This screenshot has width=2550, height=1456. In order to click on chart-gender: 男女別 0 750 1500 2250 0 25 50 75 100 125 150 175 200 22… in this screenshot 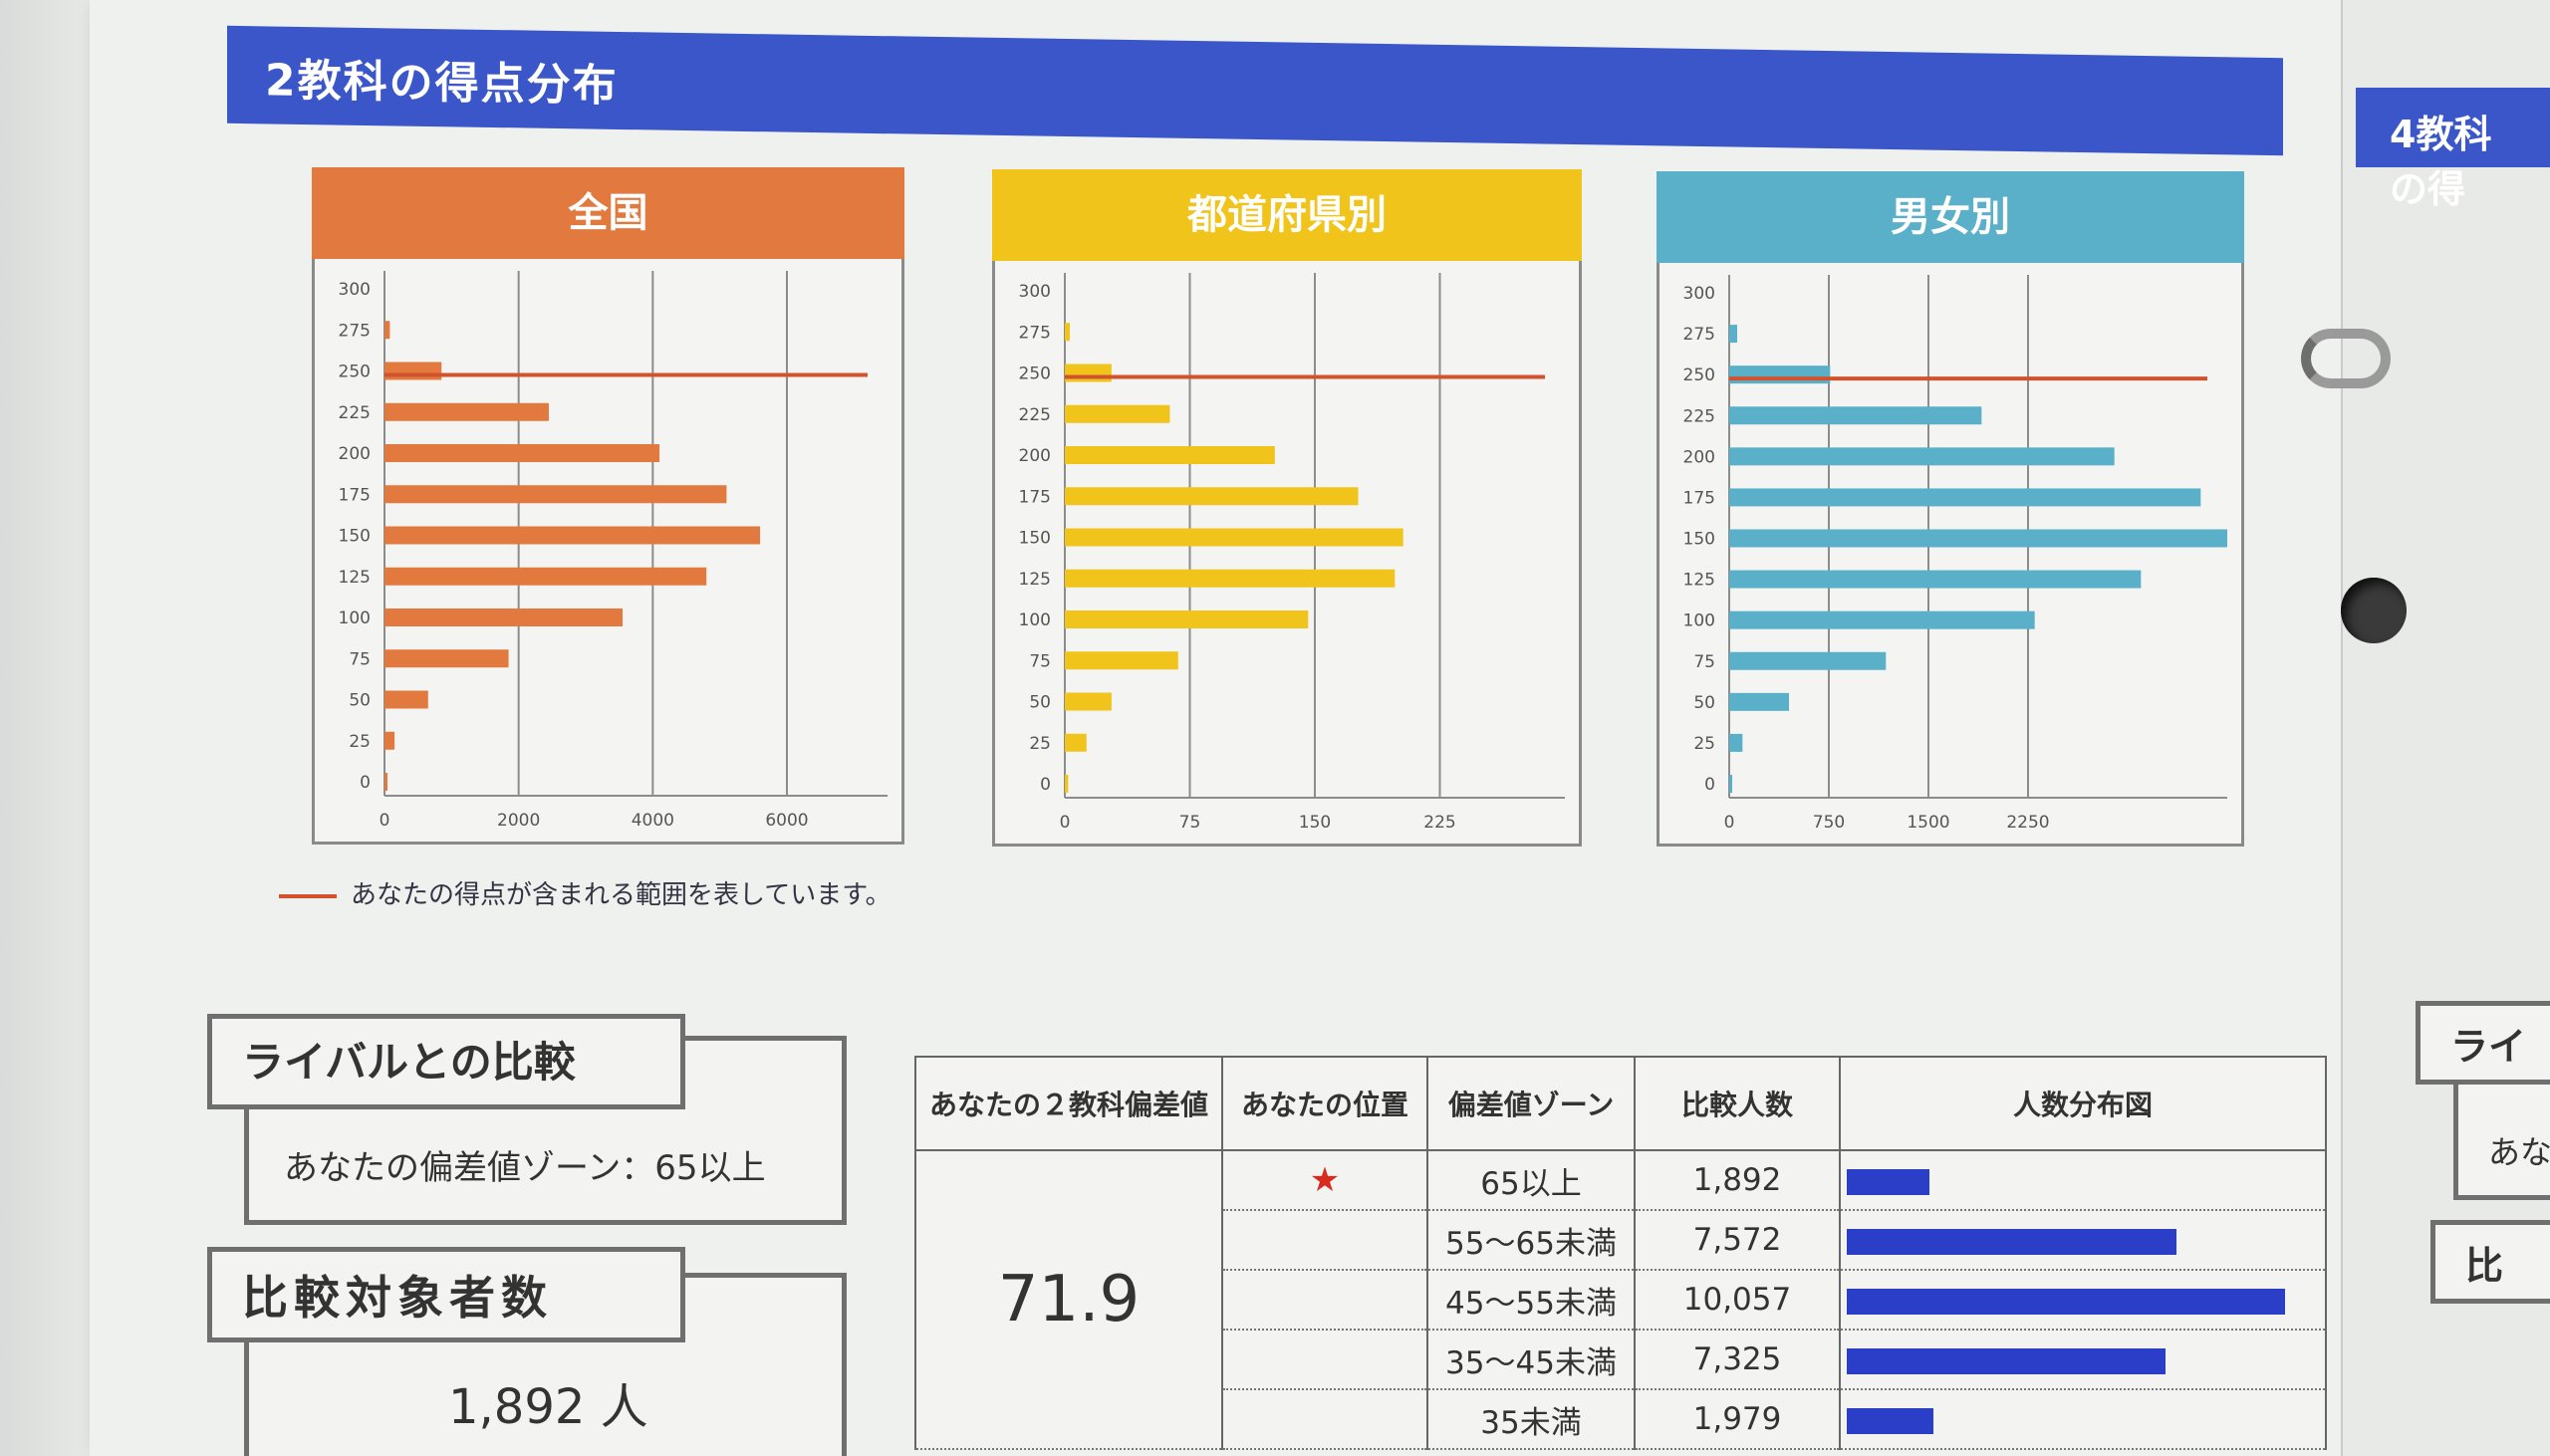, I will do `click(1950, 509)`.